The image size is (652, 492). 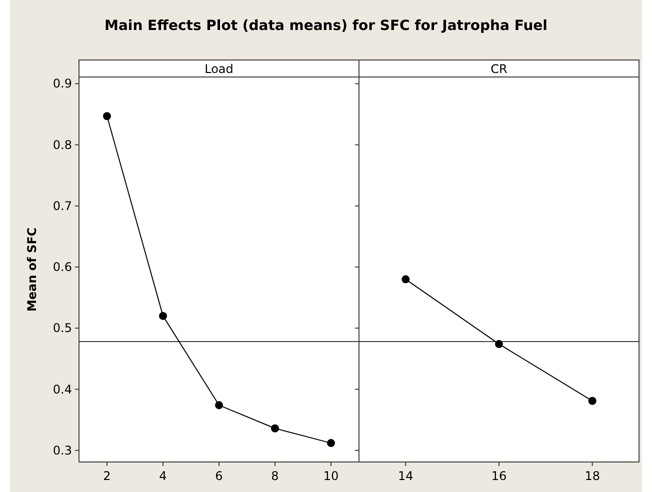 I want to click on x-tick-label: 6, so click(x=219, y=476).